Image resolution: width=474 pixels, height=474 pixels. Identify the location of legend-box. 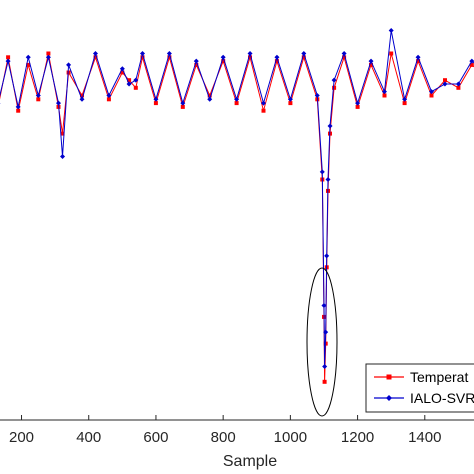
(419, 388).